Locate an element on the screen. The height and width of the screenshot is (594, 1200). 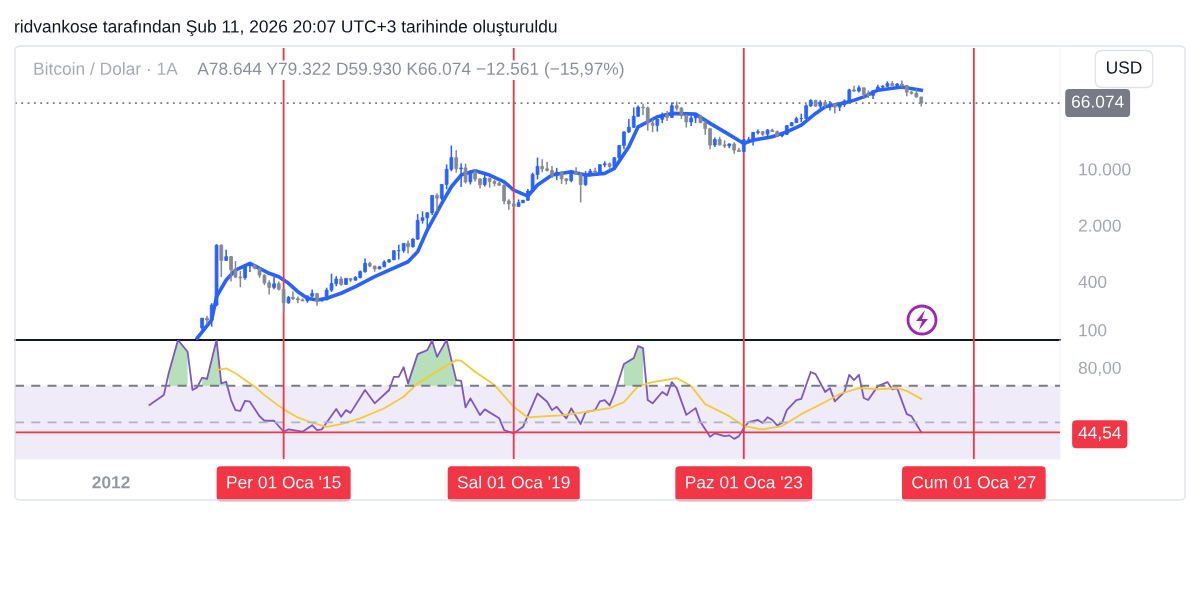
y-tick-label: 44,54 is located at coordinates (1099, 433).